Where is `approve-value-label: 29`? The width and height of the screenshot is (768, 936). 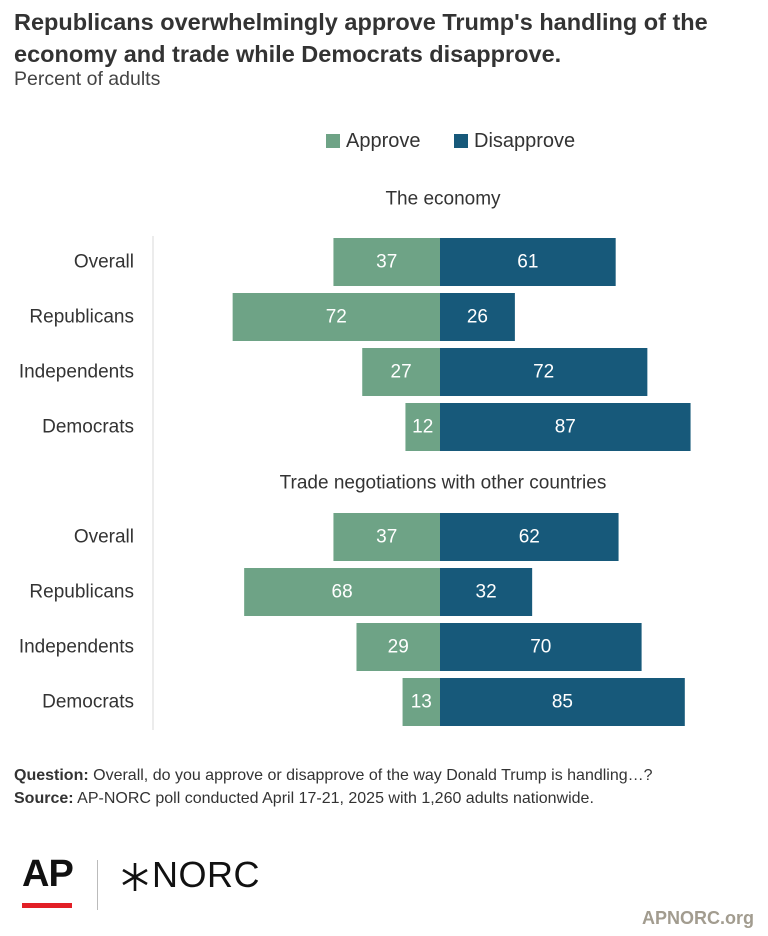
approve-value-label: 29 is located at coordinates (398, 647).